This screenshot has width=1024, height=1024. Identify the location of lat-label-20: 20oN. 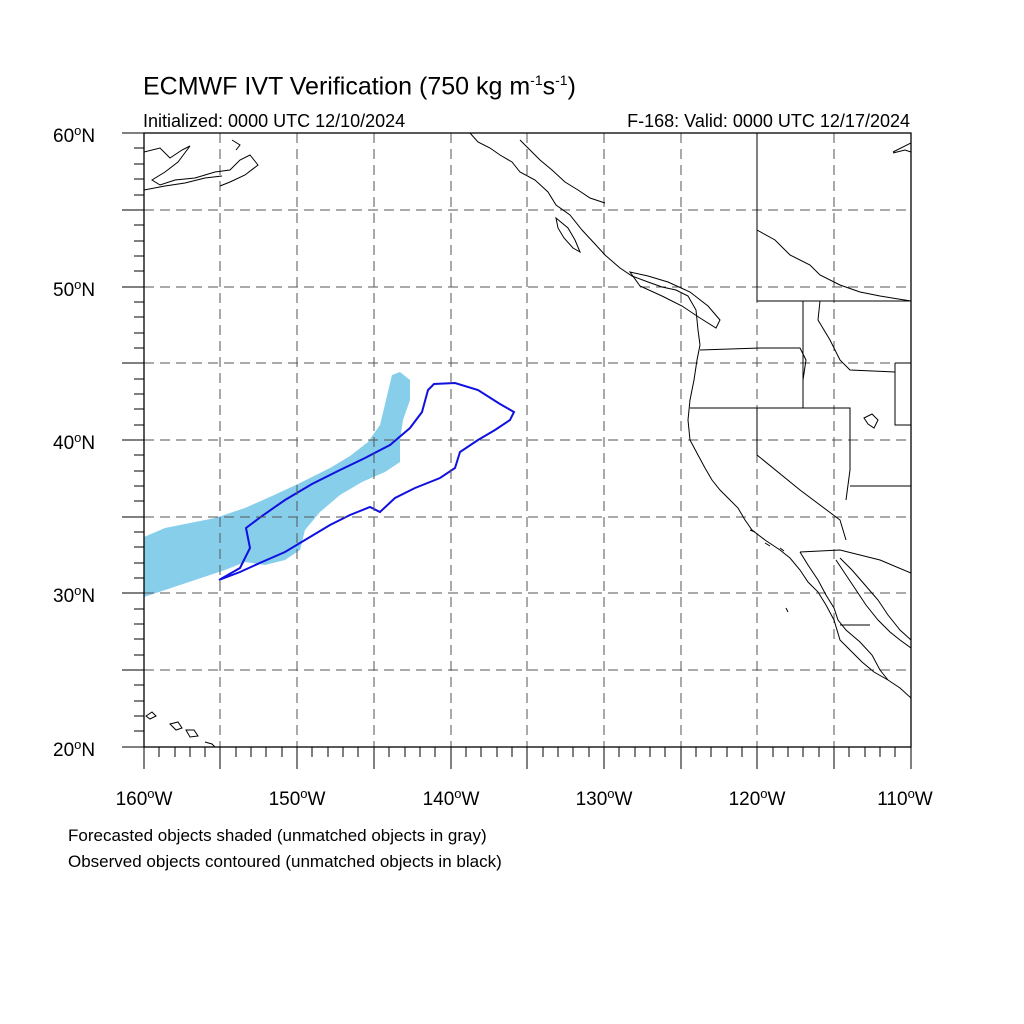
(74, 749).